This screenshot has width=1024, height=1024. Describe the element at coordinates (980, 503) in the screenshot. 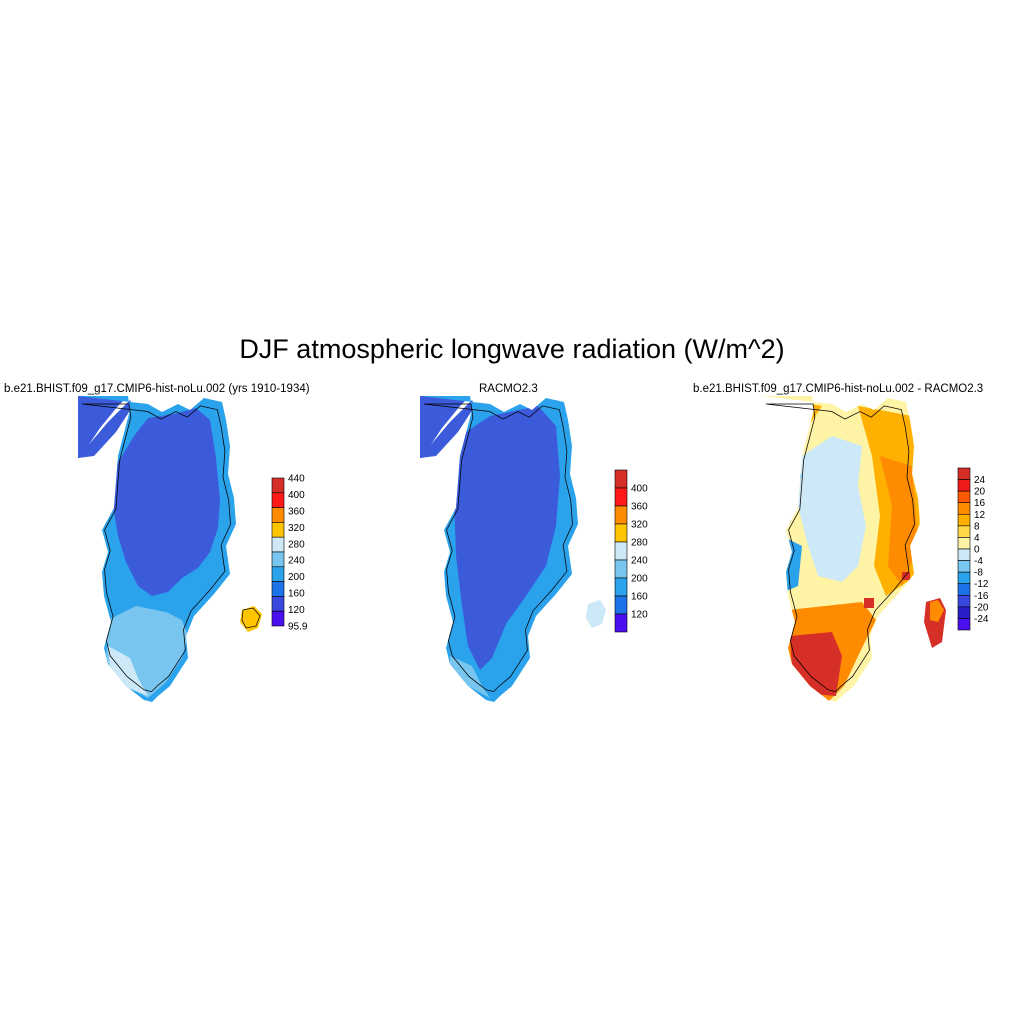

I see `colorbar-tick-label: 16` at that location.